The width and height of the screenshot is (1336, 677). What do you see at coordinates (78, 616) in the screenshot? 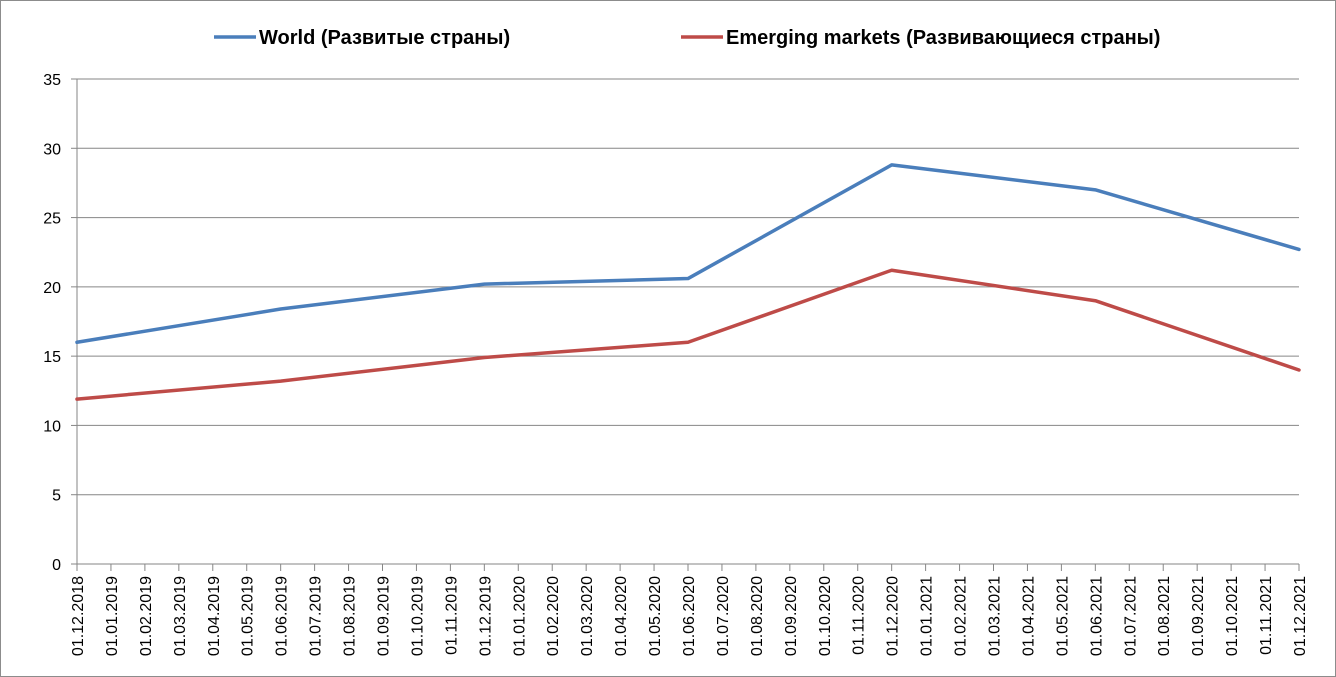
I see `x-tick-label: 01.12.2018` at bounding box center [78, 616].